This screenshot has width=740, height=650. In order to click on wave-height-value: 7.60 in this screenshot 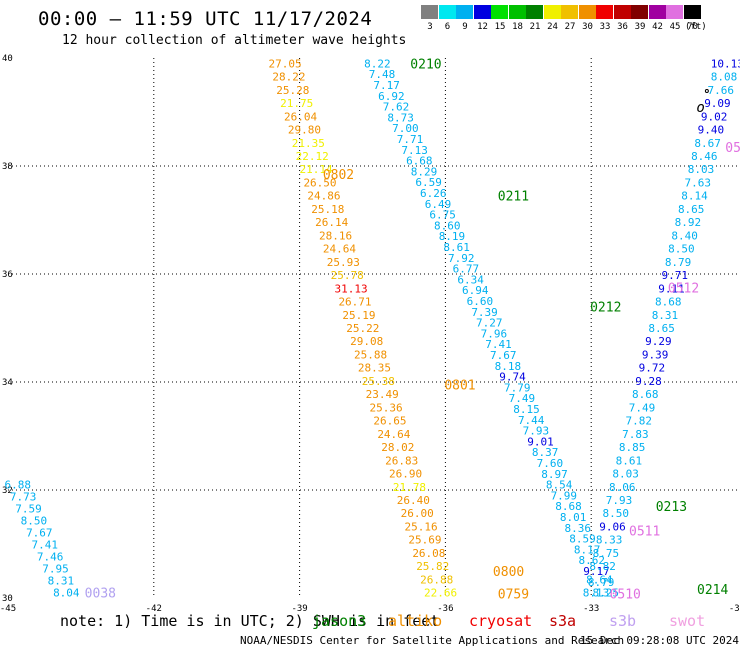, I will do `click(550, 463)`.